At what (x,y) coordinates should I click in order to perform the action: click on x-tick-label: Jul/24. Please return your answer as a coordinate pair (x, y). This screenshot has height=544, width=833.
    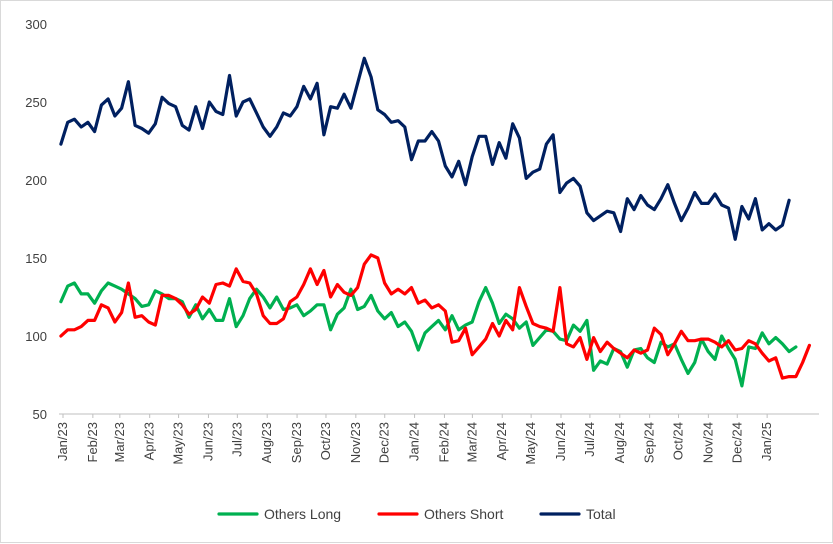
    Looking at the image, I should click on (589, 439).